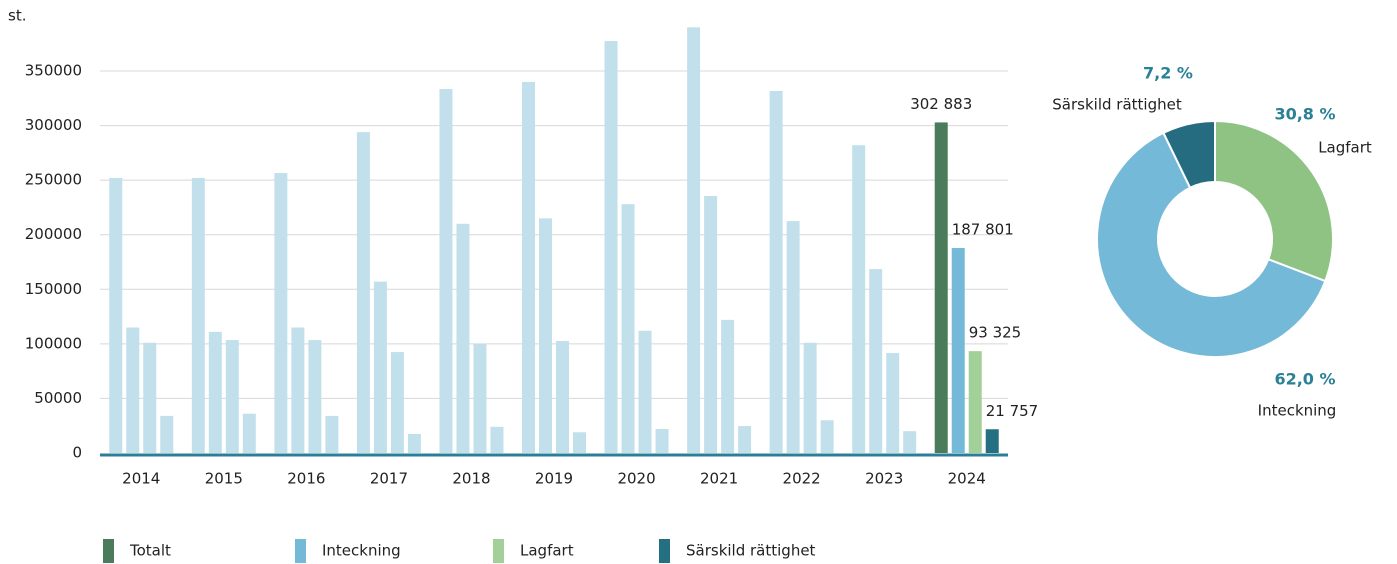  Describe the element at coordinates (1304, 379) in the screenshot. I see `pie-value-label: 62,0 %` at that location.